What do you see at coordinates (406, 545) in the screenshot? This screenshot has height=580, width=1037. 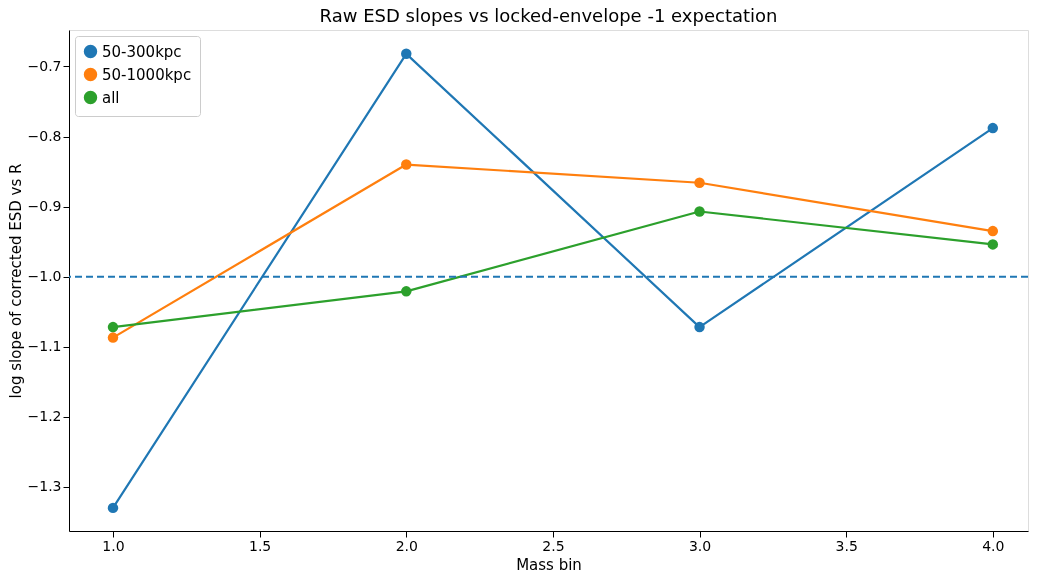 I see `x-tick-label: 2.0` at bounding box center [406, 545].